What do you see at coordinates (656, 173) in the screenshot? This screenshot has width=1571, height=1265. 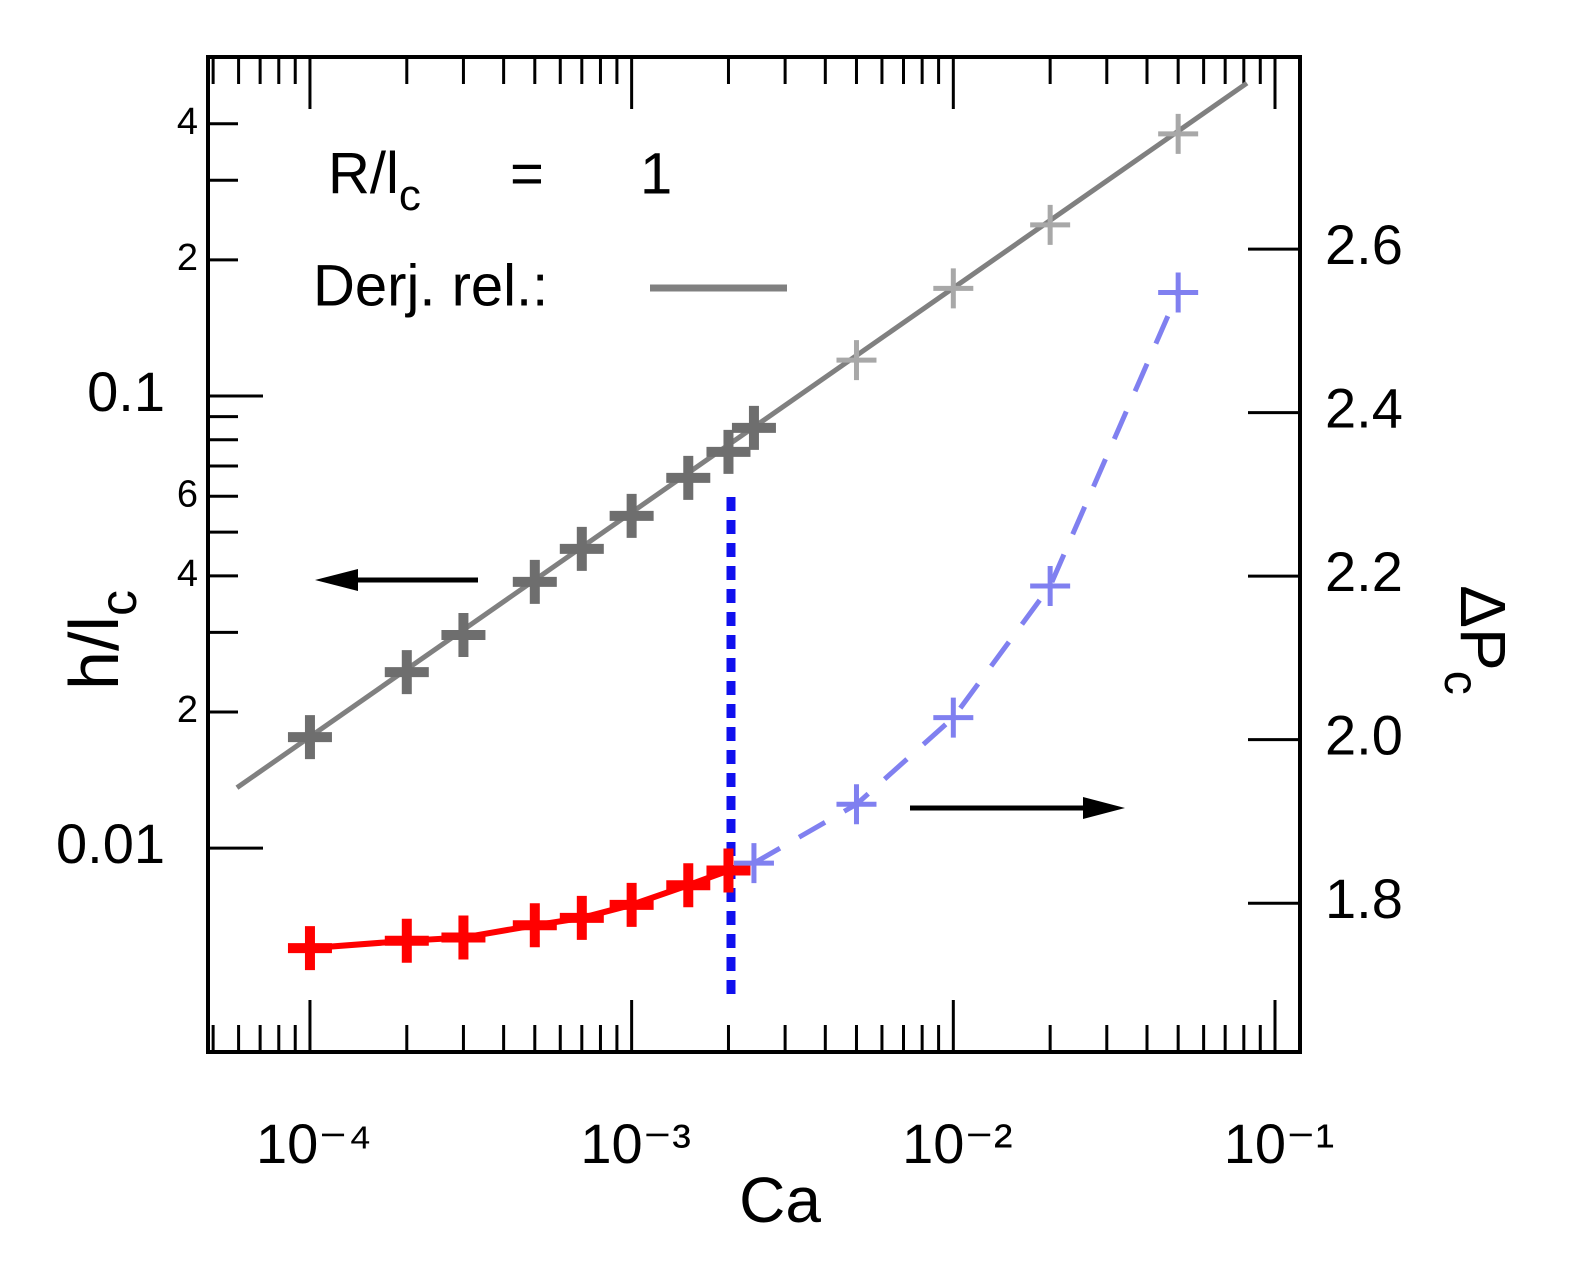 I see `annotation-value: 1` at bounding box center [656, 173].